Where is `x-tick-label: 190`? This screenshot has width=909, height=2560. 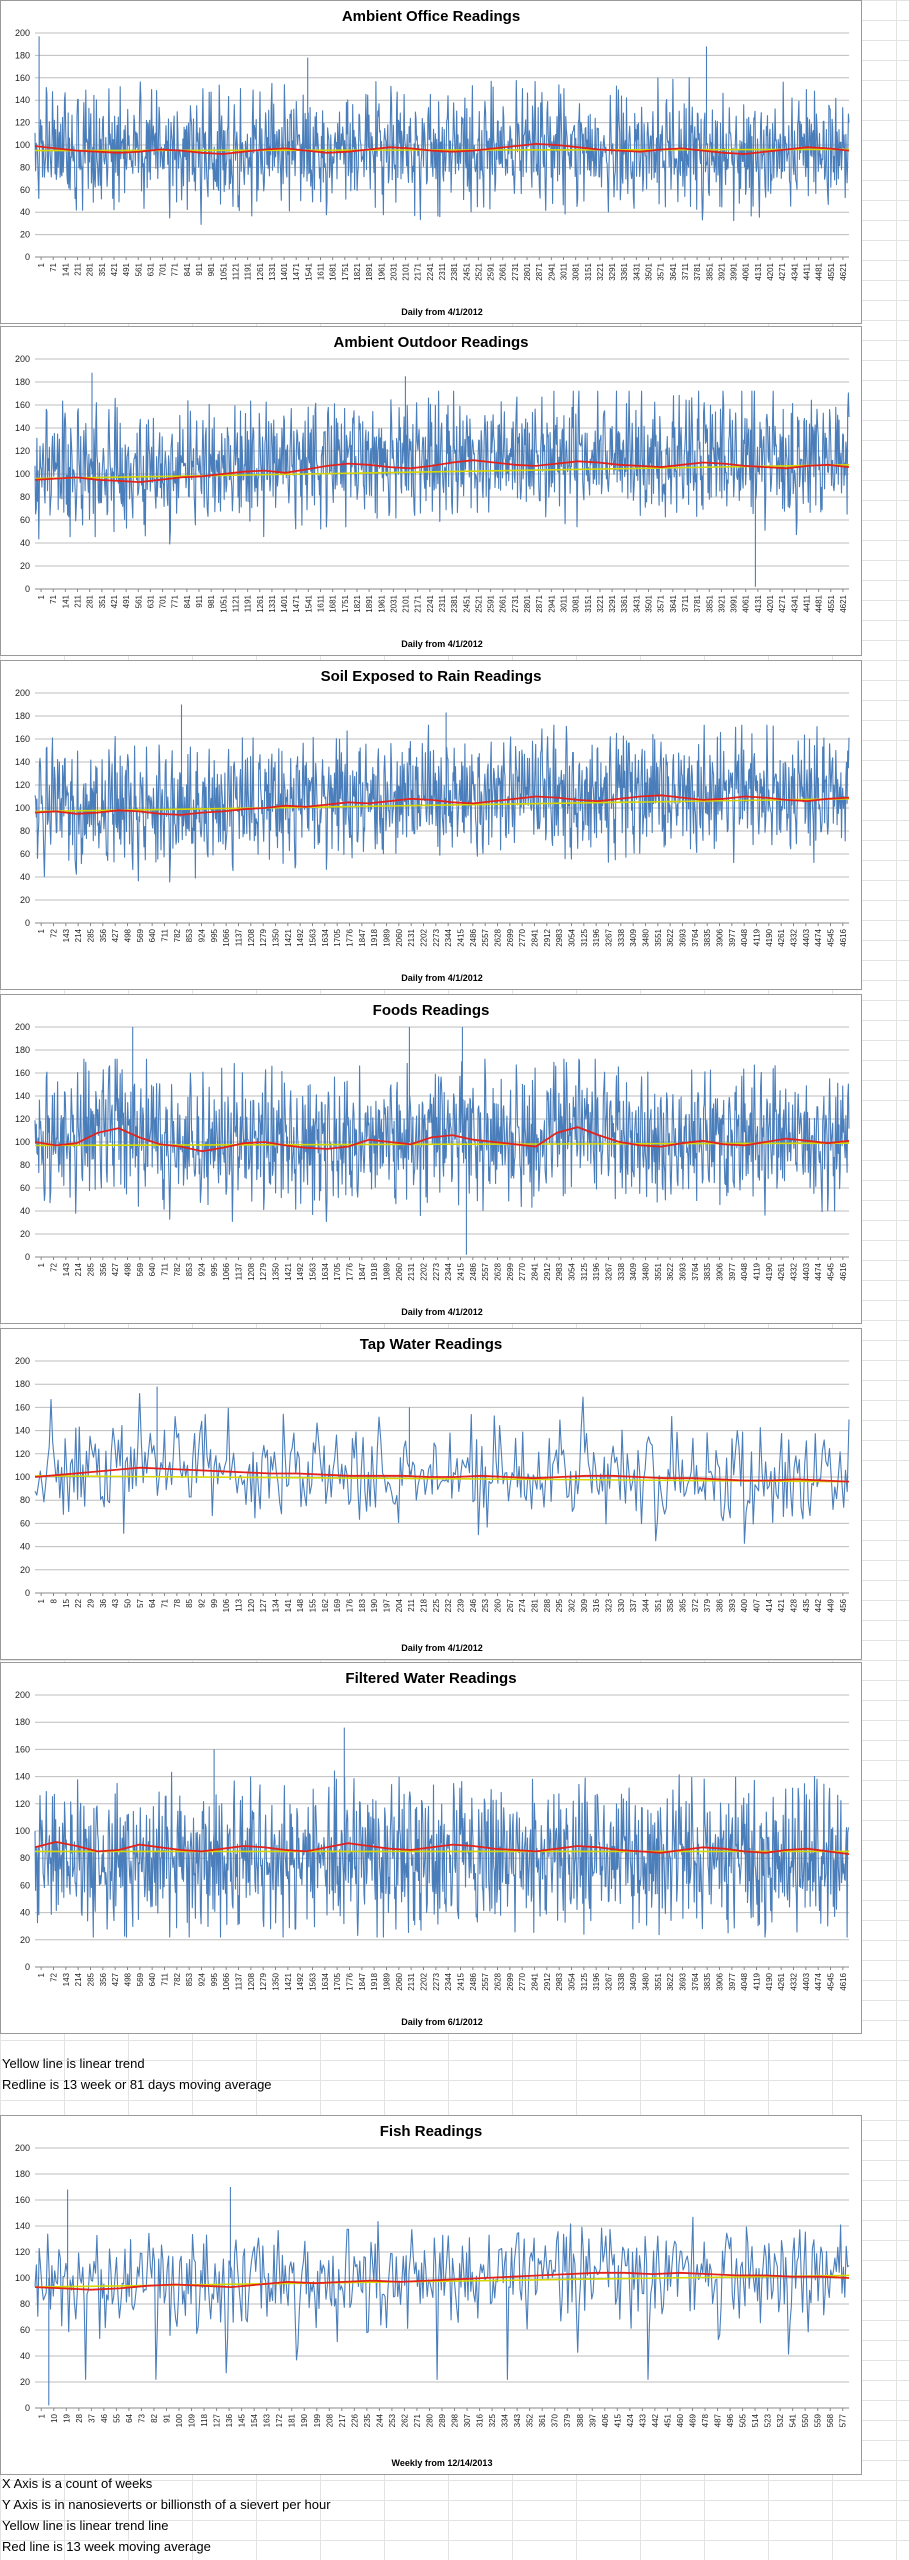 x-tick-label: 190 is located at coordinates (374, 1605).